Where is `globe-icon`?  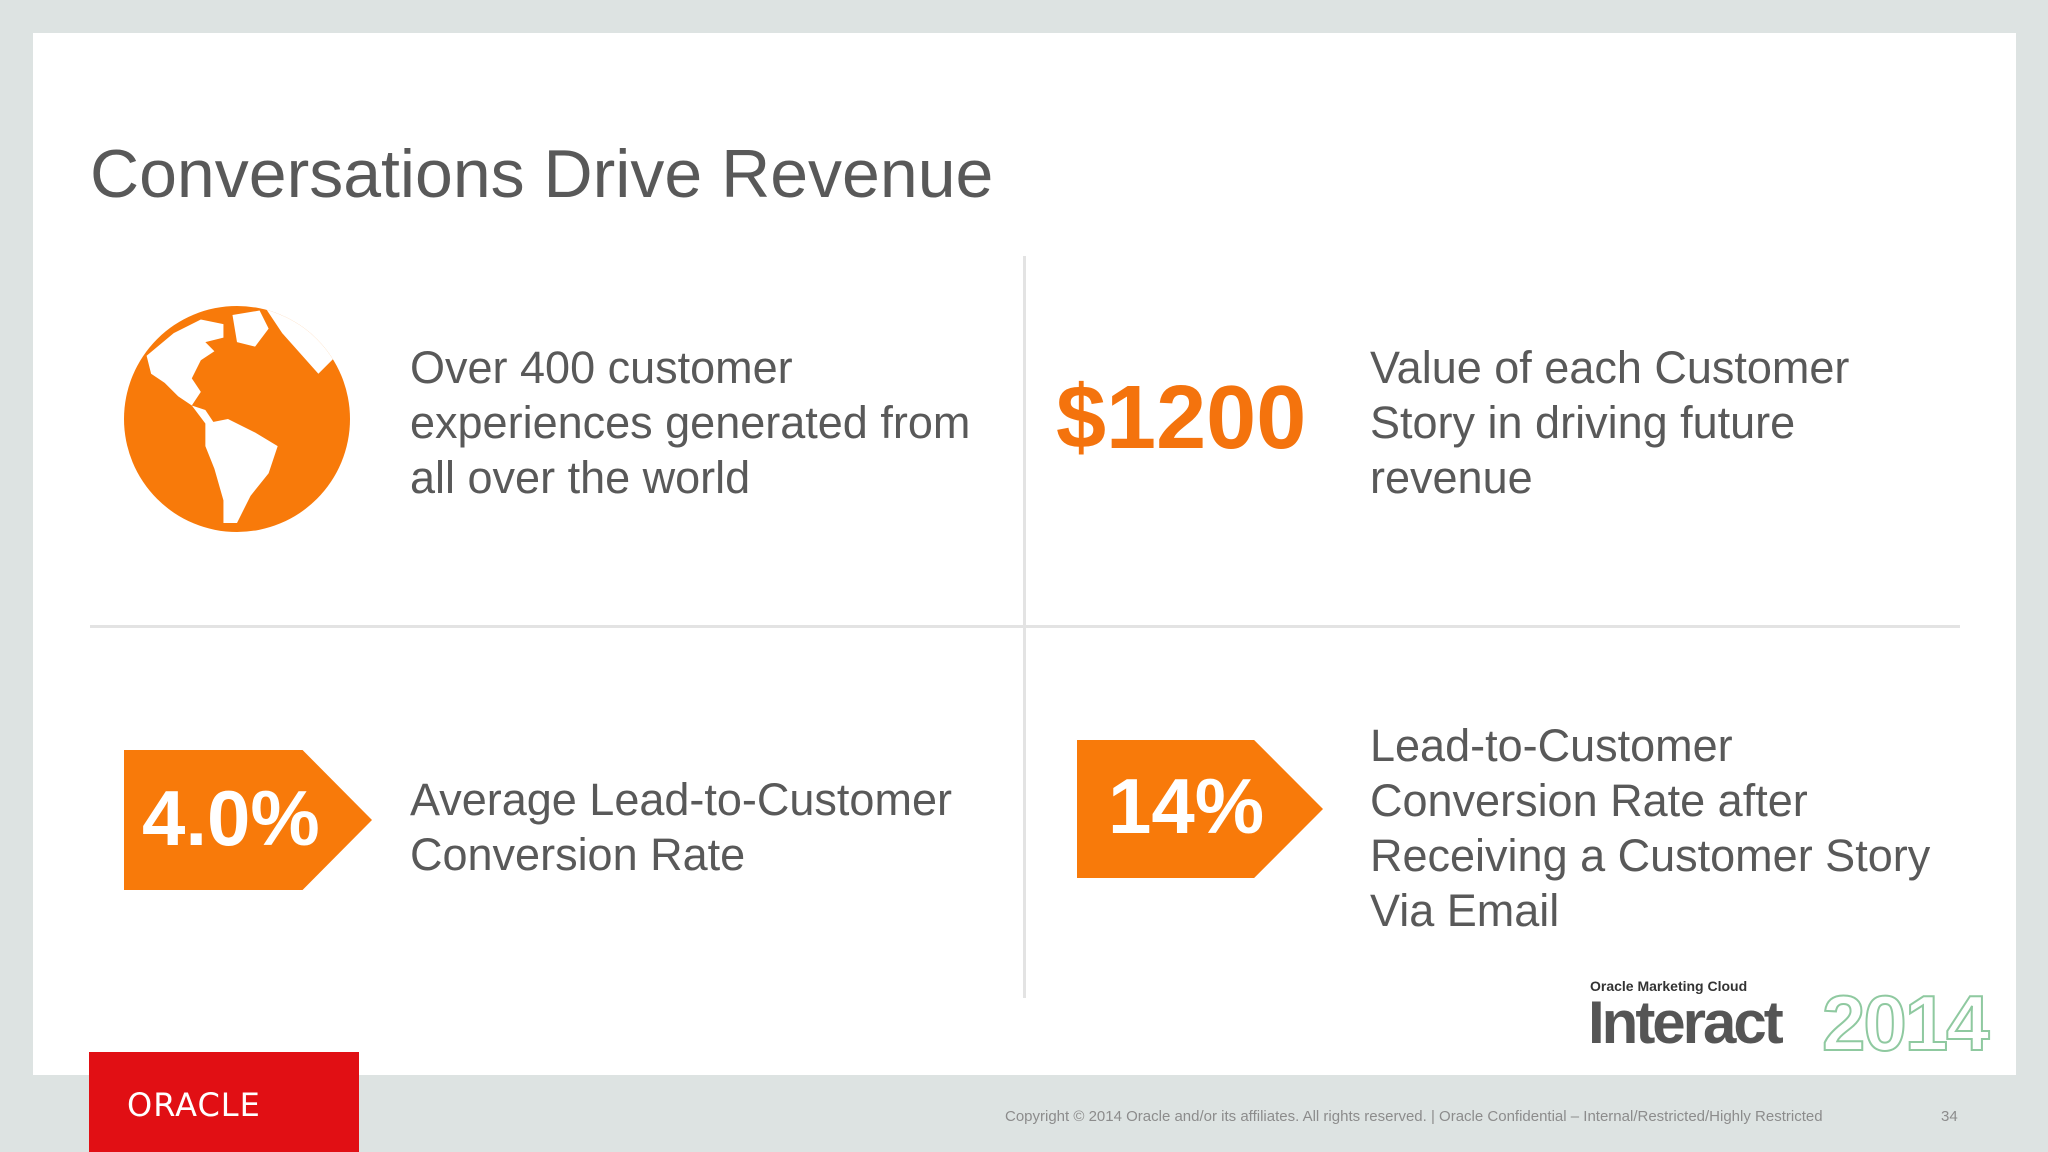
globe-icon is located at coordinates (237, 419).